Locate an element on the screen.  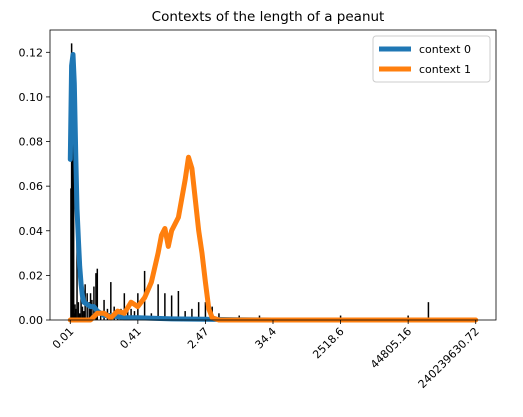
y-tick-label: 0.00 is located at coordinates (31, 320).